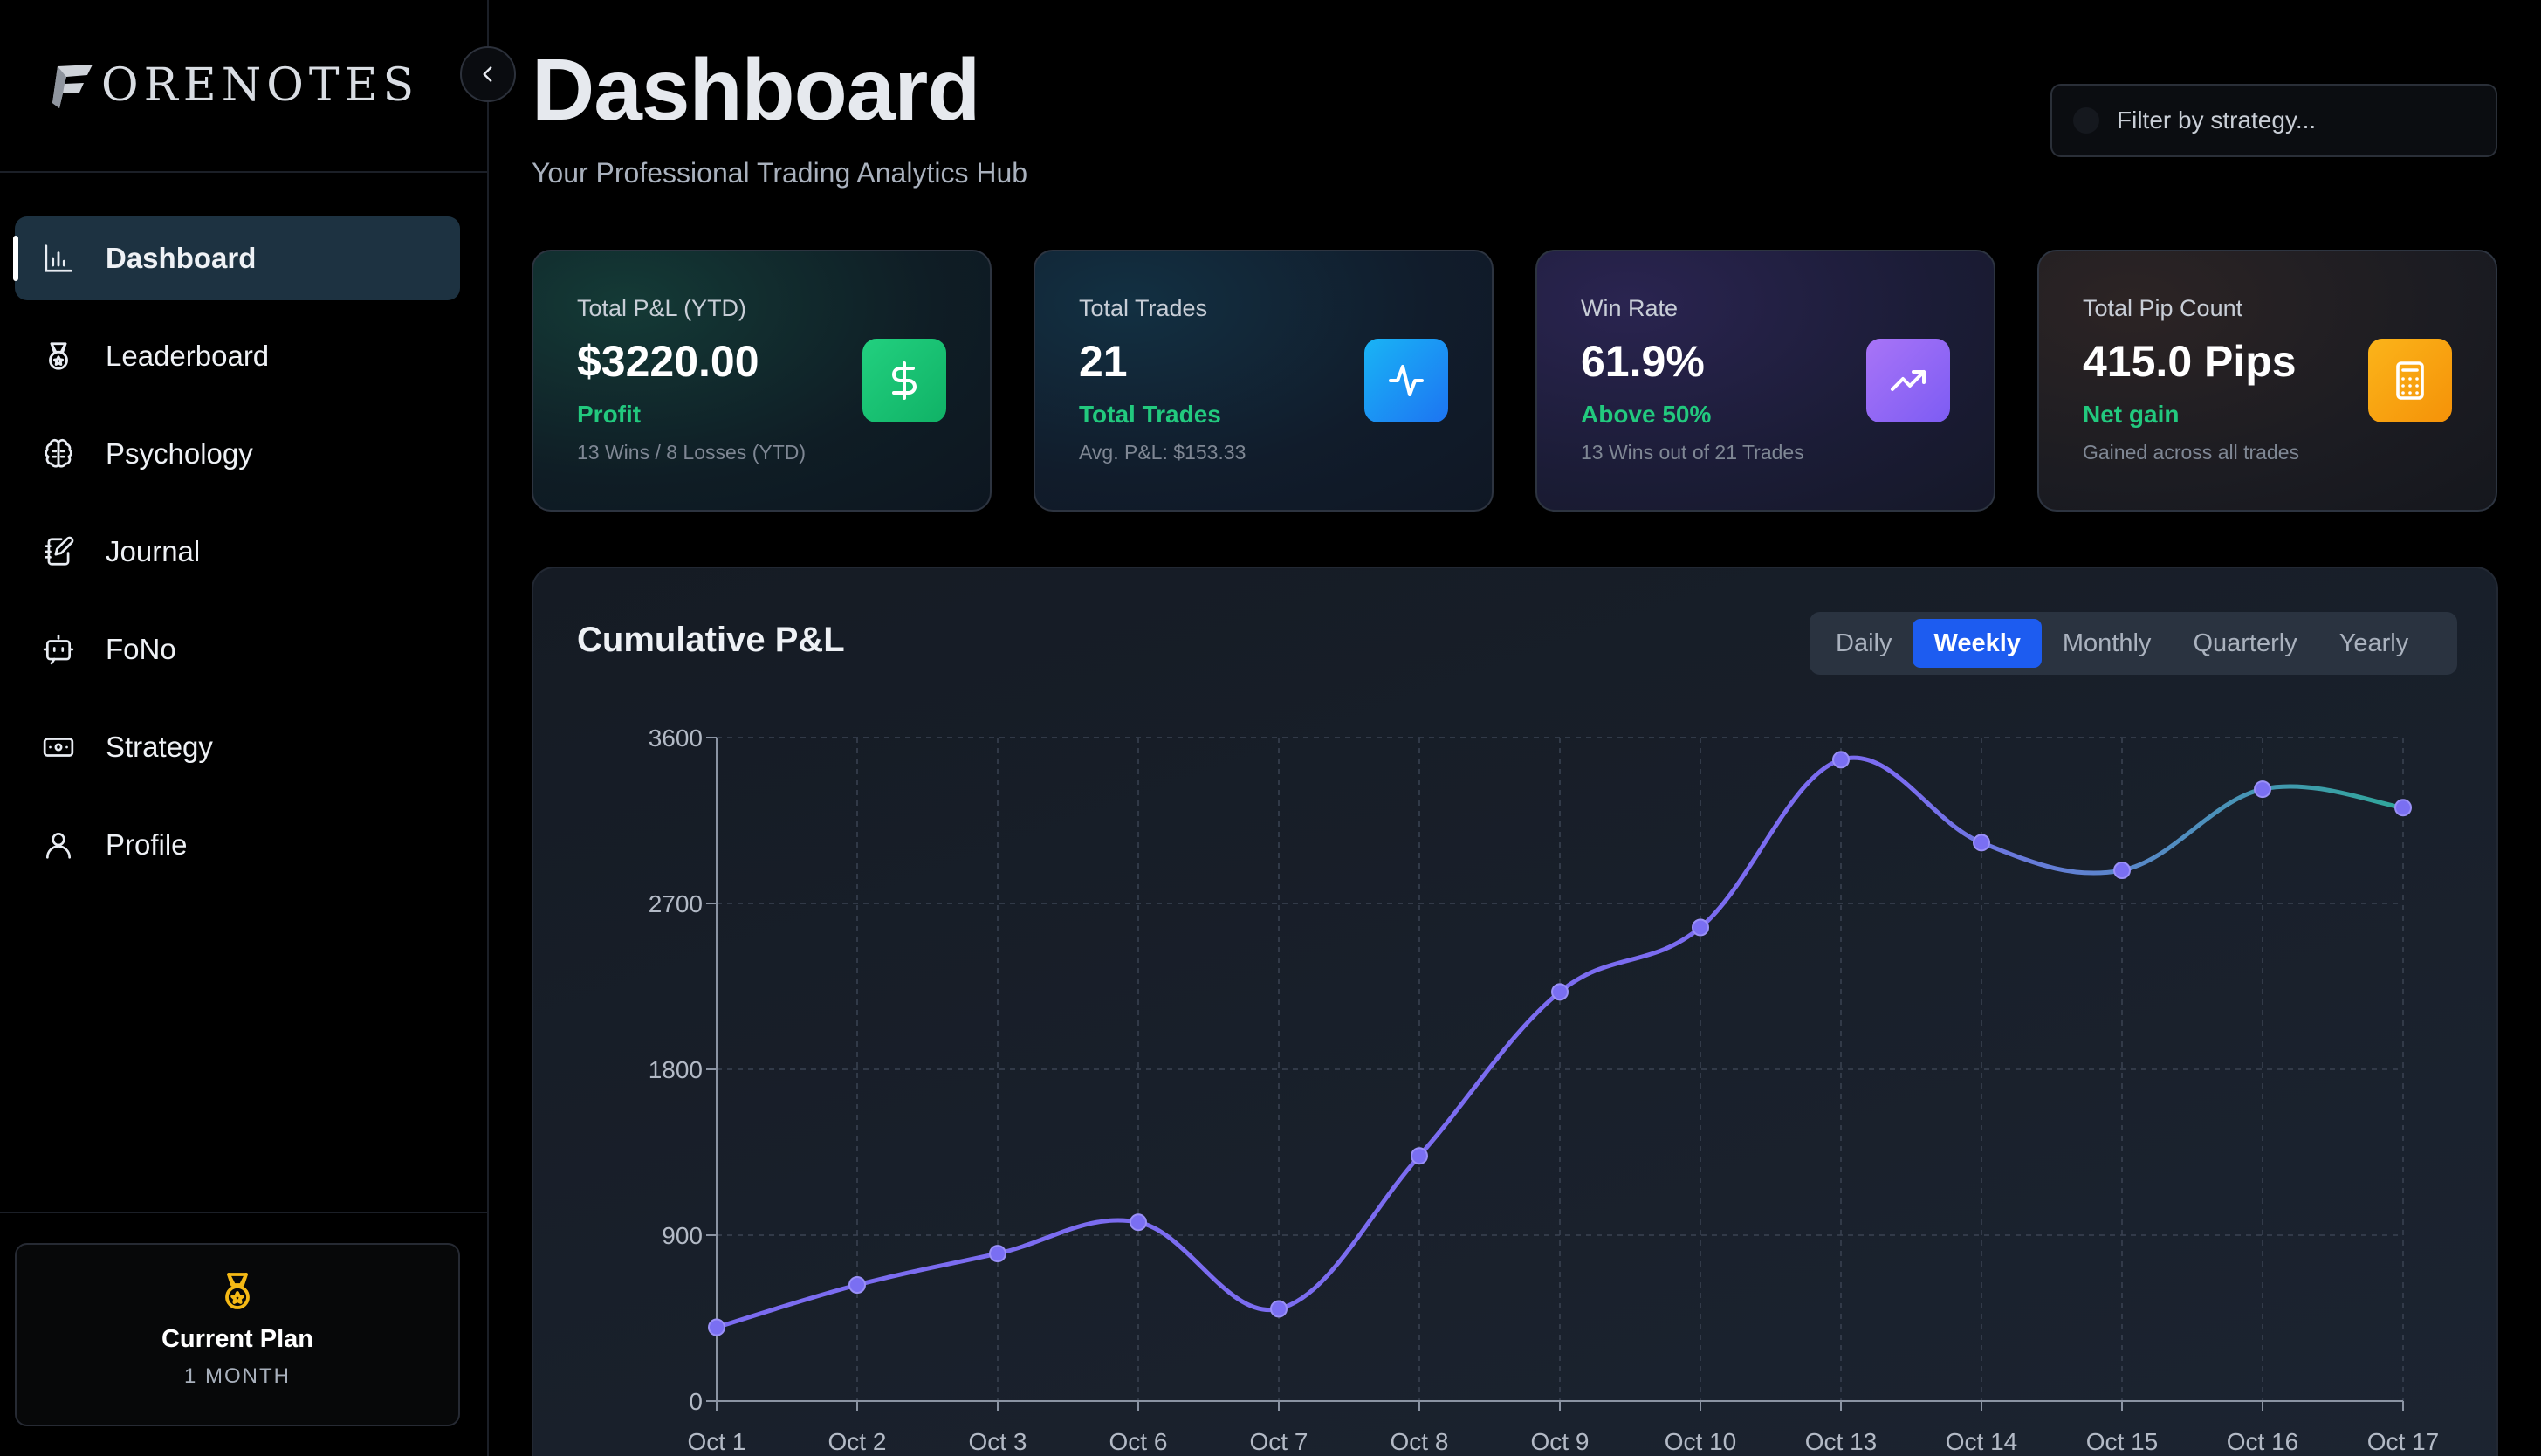 The image size is (2541, 1456). What do you see at coordinates (58, 453) in the screenshot?
I see `brain-icon` at bounding box center [58, 453].